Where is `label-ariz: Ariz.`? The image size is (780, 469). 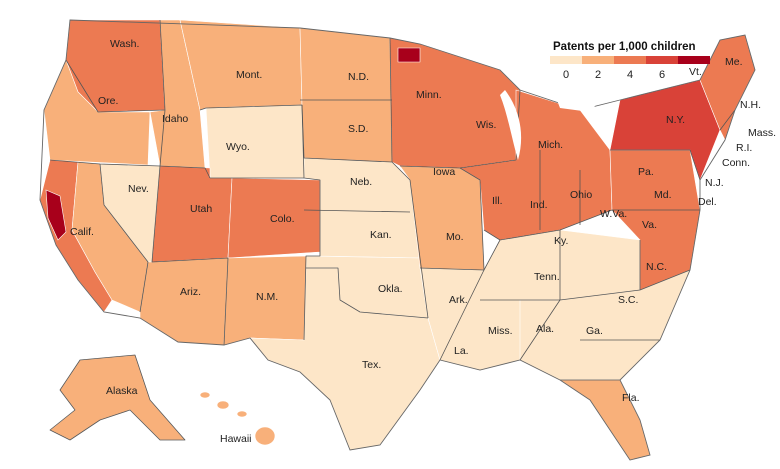 label-ariz: Ariz. is located at coordinates (190, 292).